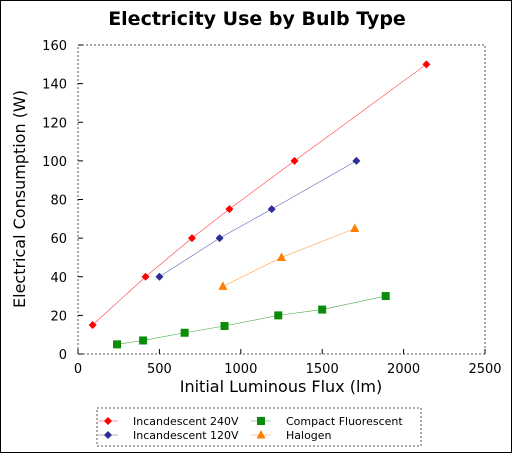 The height and width of the screenshot is (454, 512). I want to click on legend-label: Halogen, so click(309, 435).